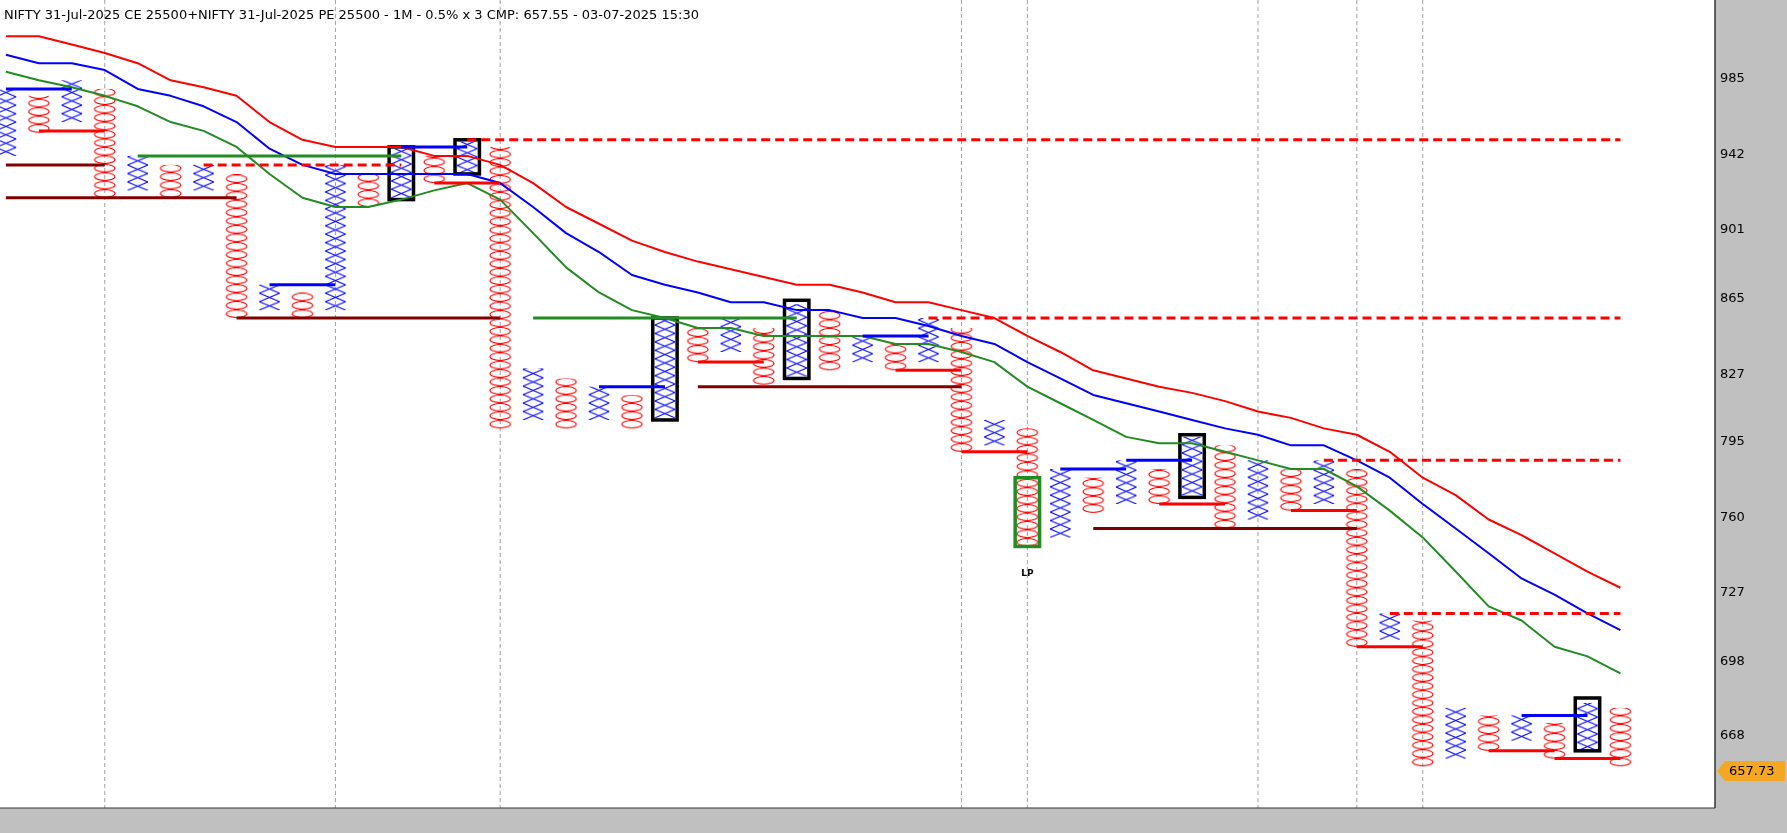  I want to click on y-tick-label: 901, so click(1732, 228).